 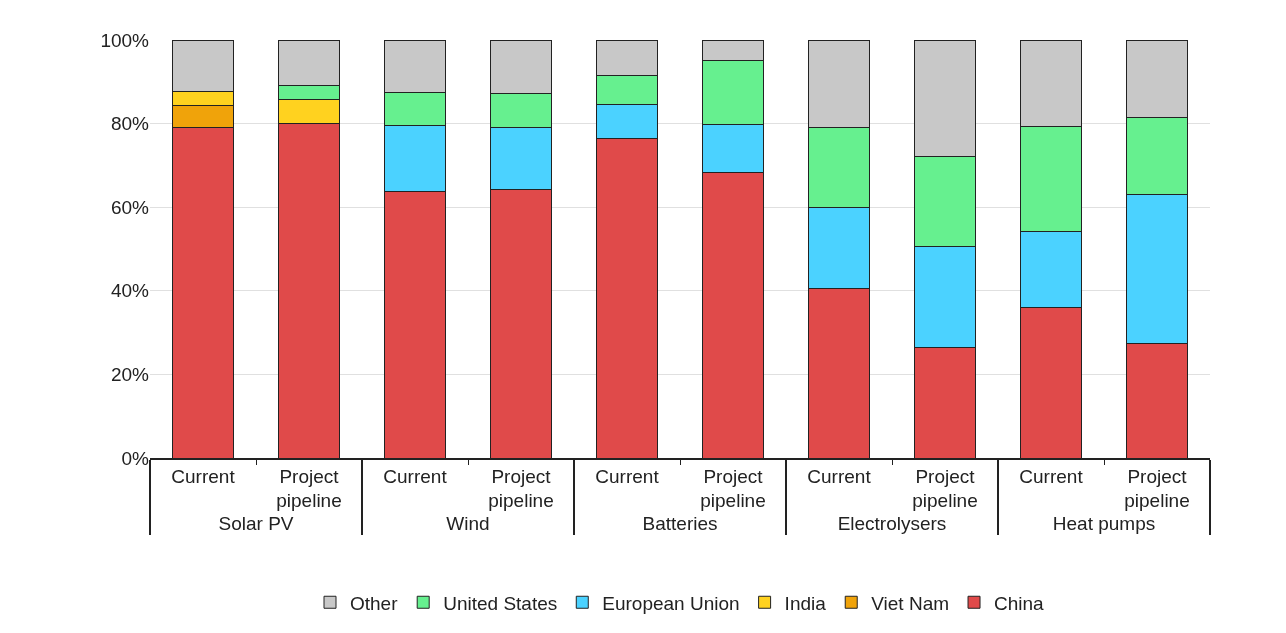 I want to click on text: Wind, so click(x=468, y=524).